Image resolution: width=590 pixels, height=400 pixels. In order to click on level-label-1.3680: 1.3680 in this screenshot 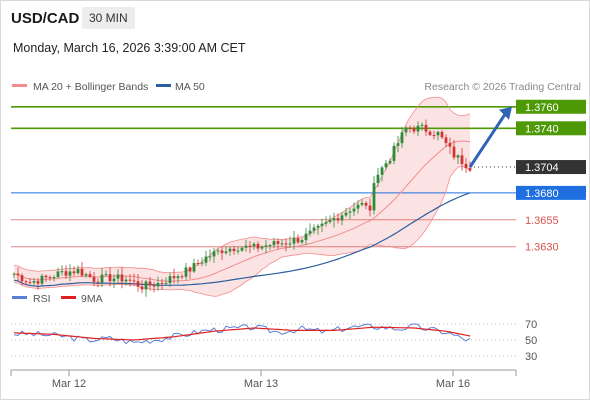, I will do `click(542, 194)`.